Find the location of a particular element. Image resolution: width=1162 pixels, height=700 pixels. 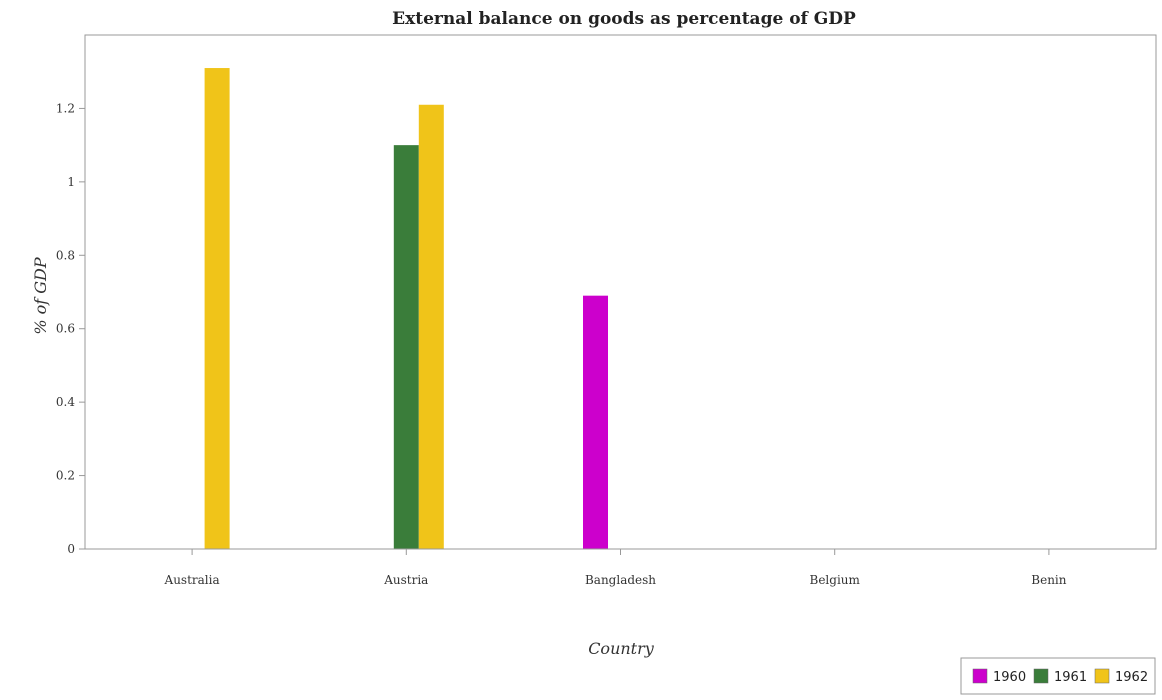

legend-label-1960: 1960 is located at coordinates (1009, 677).